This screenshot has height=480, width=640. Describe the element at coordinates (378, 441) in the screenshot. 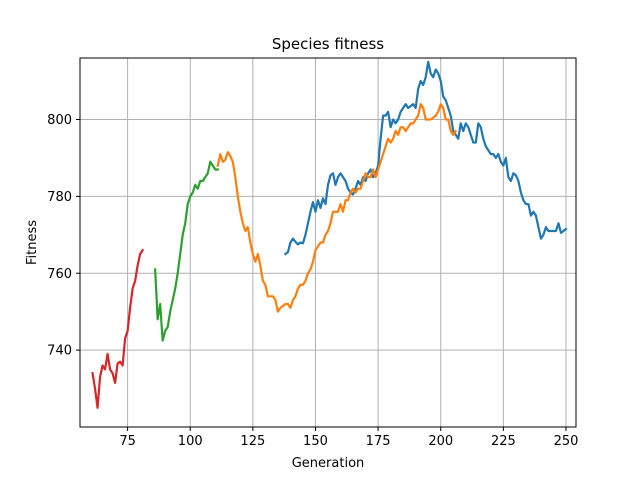

I see `x-tick-label: 175` at that location.